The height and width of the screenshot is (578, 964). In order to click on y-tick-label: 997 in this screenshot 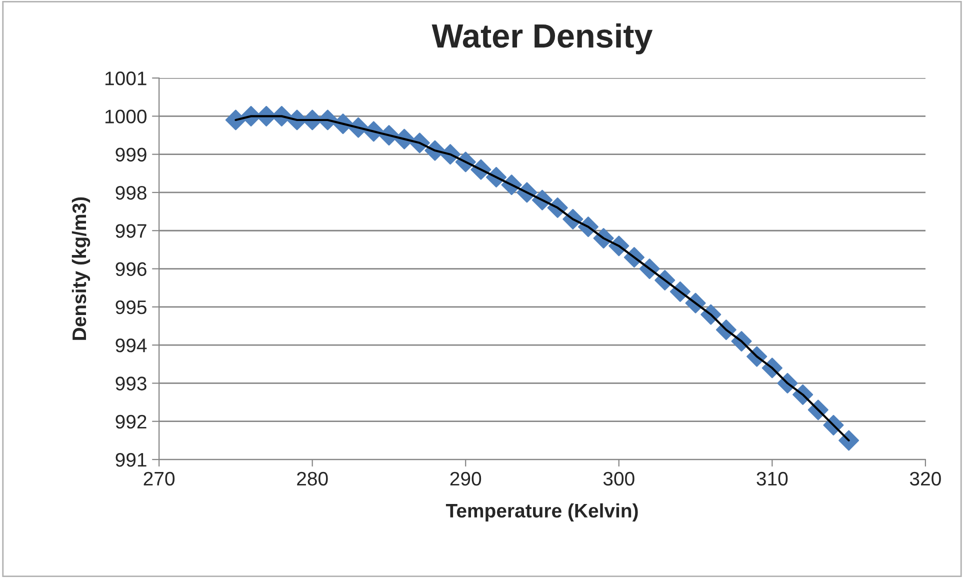, I will do `click(131, 231)`.